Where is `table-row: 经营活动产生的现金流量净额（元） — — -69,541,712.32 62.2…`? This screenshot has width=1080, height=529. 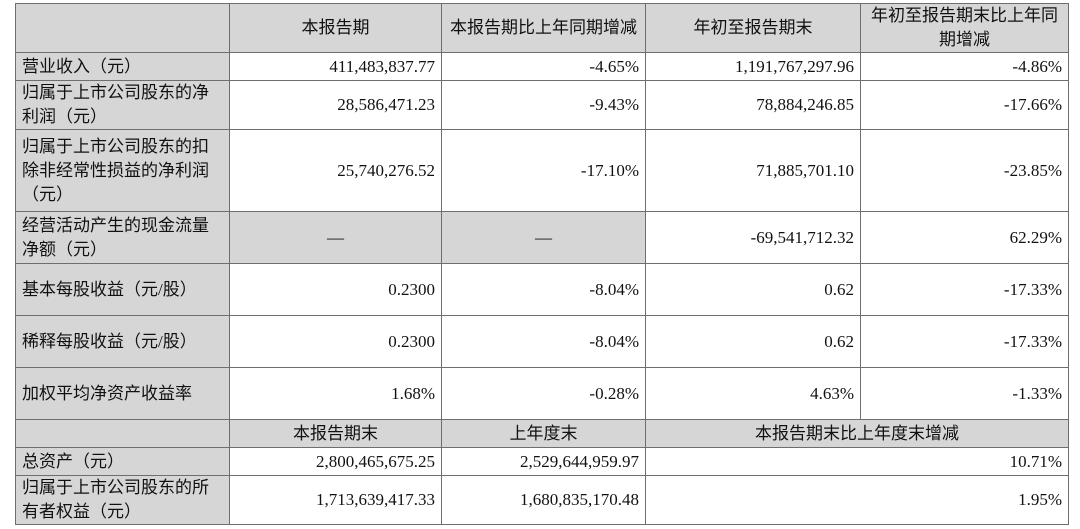 table-row: 经营活动产生的现金流量净额（元） — — -69,541,712.32 62.2… is located at coordinates (542, 237).